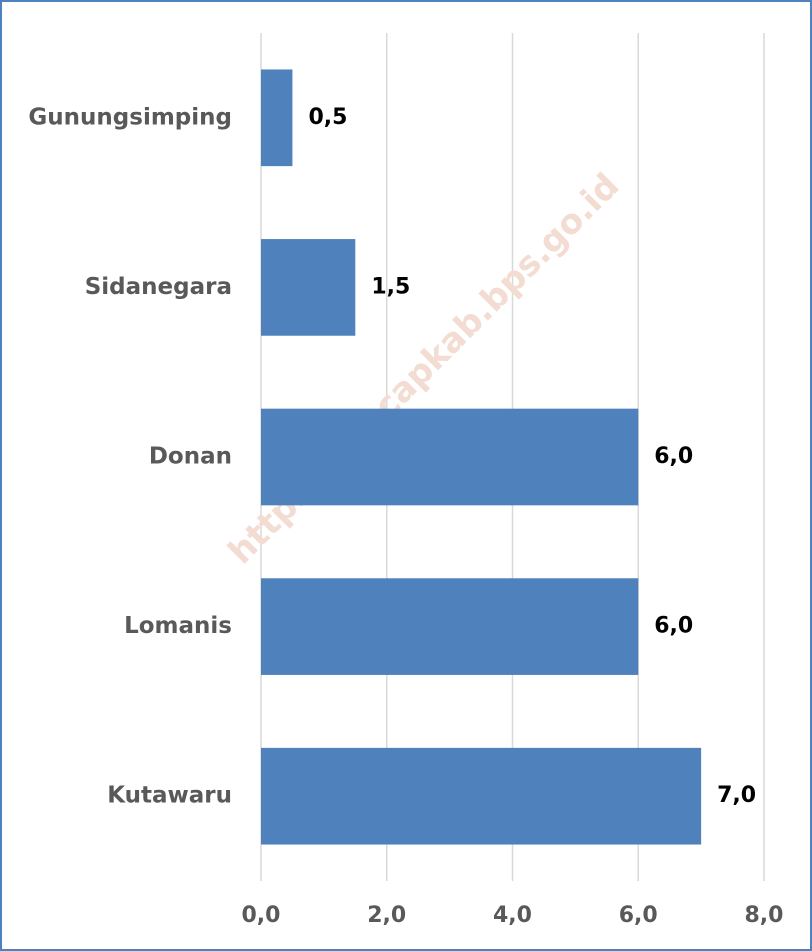 The height and width of the screenshot is (951, 812). Describe the element at coordinates (169, 796) in the screenshot. I see `y-tick-label: Kutawaru` at that location.